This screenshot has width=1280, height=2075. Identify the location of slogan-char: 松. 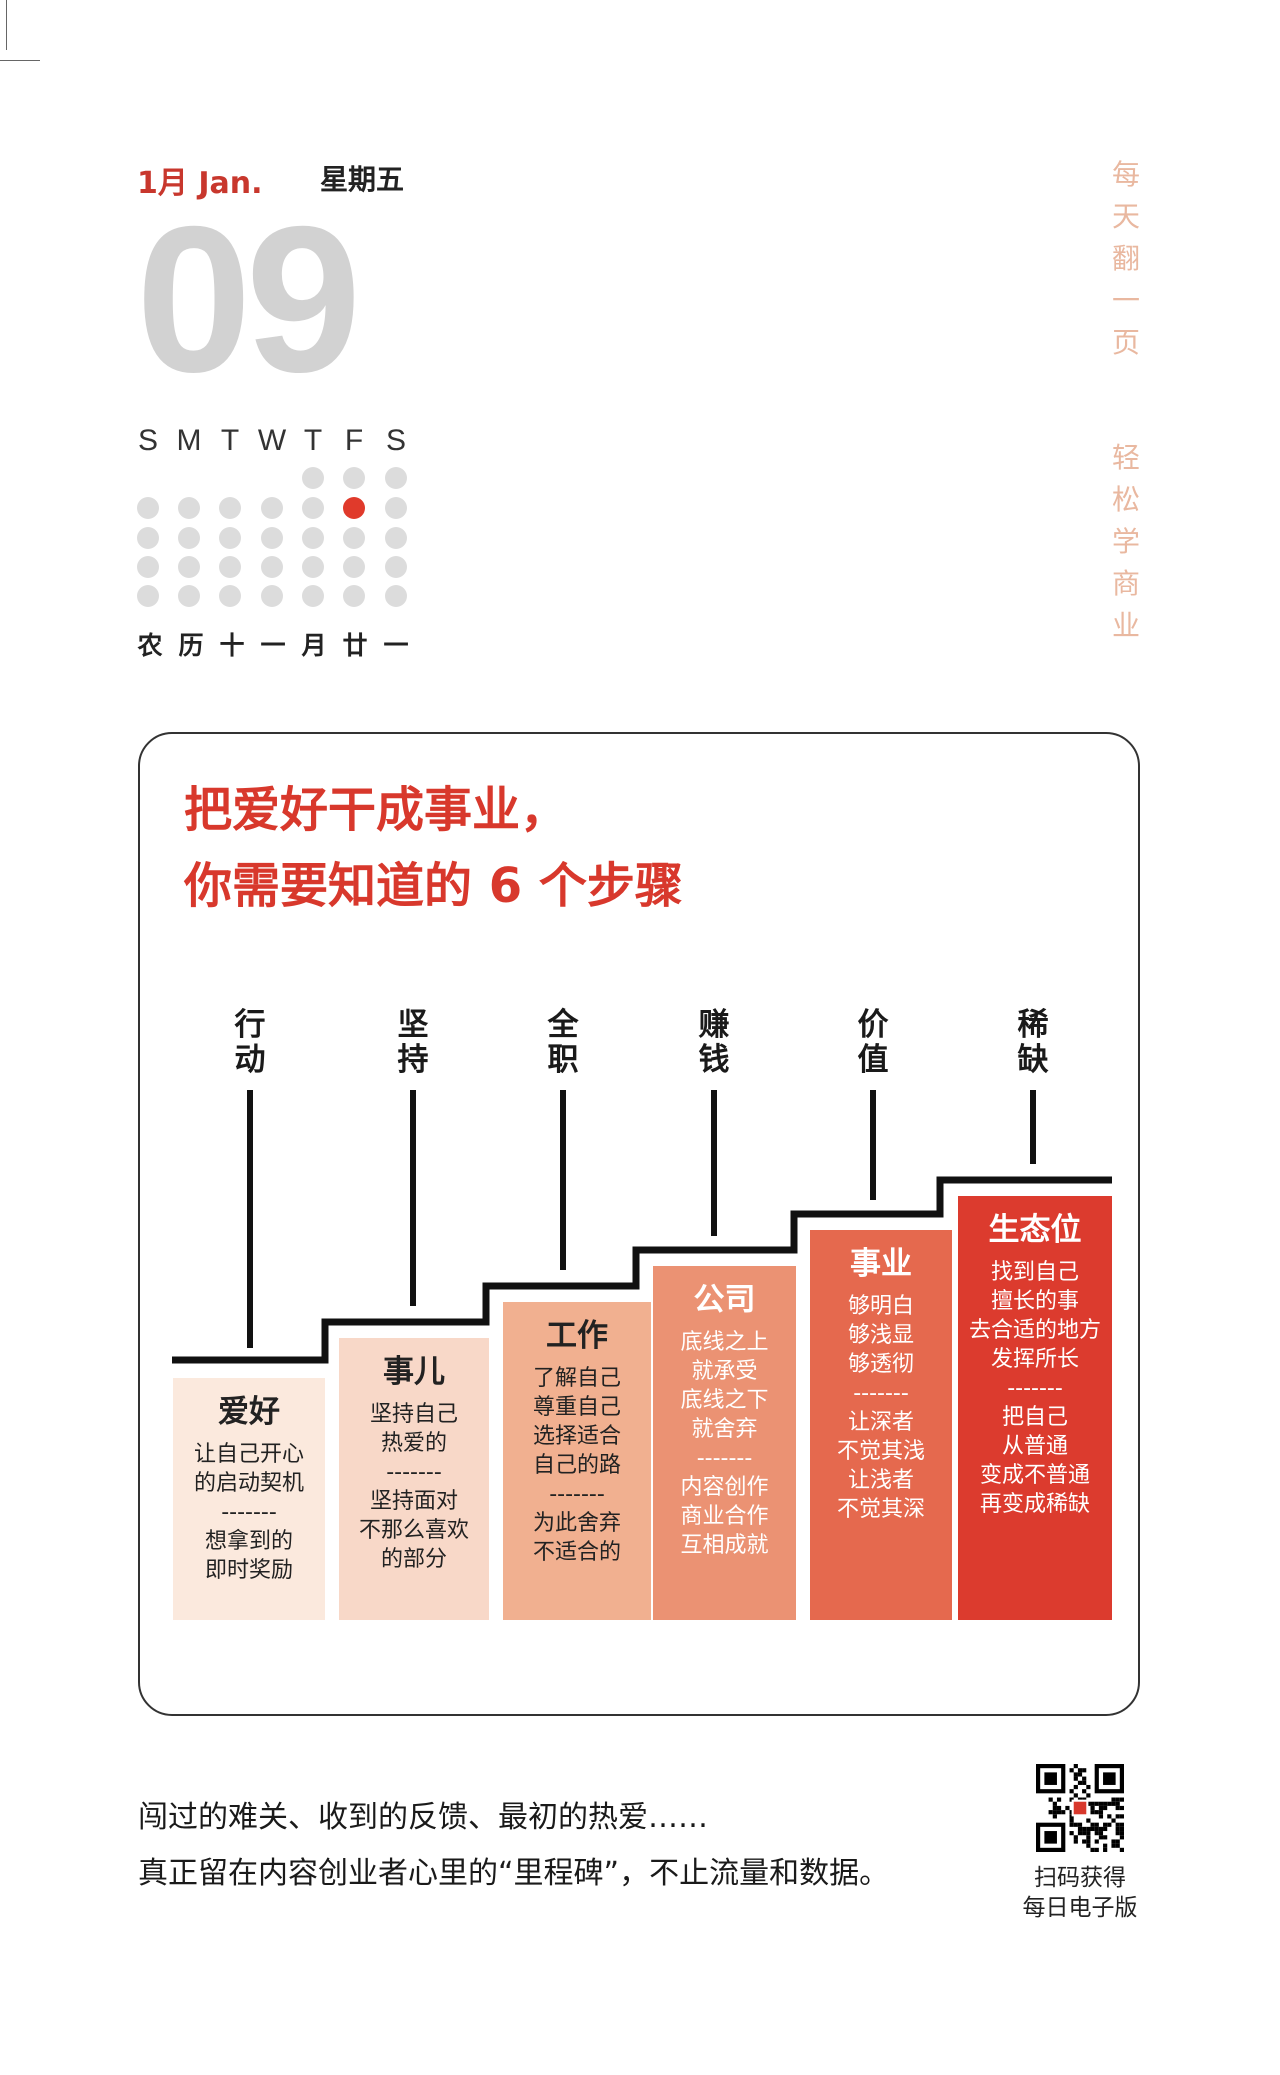
(1125, 499).